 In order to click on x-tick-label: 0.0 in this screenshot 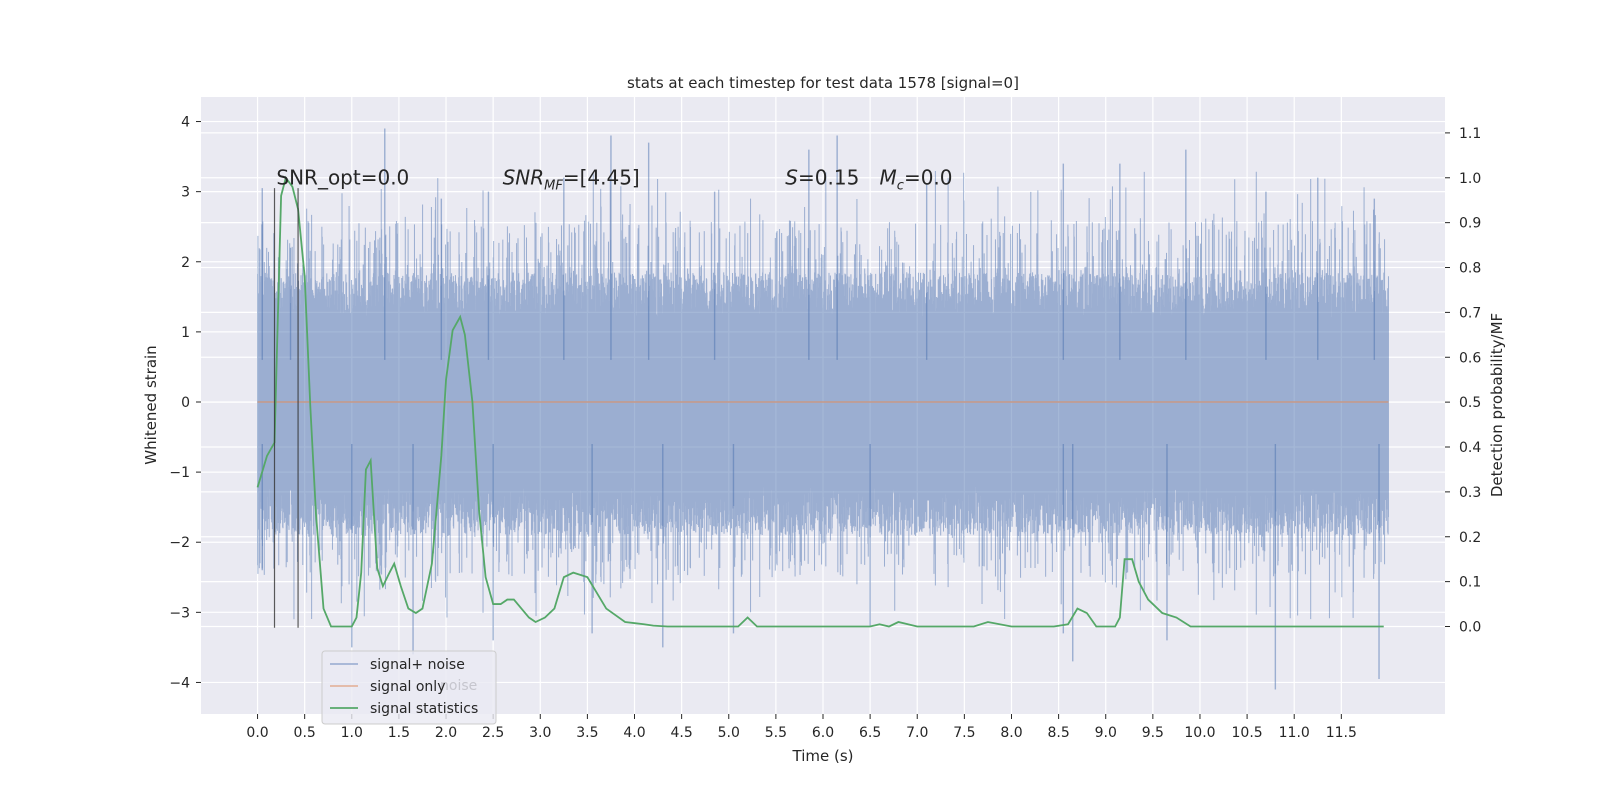, I will do `click(257, 733)`.